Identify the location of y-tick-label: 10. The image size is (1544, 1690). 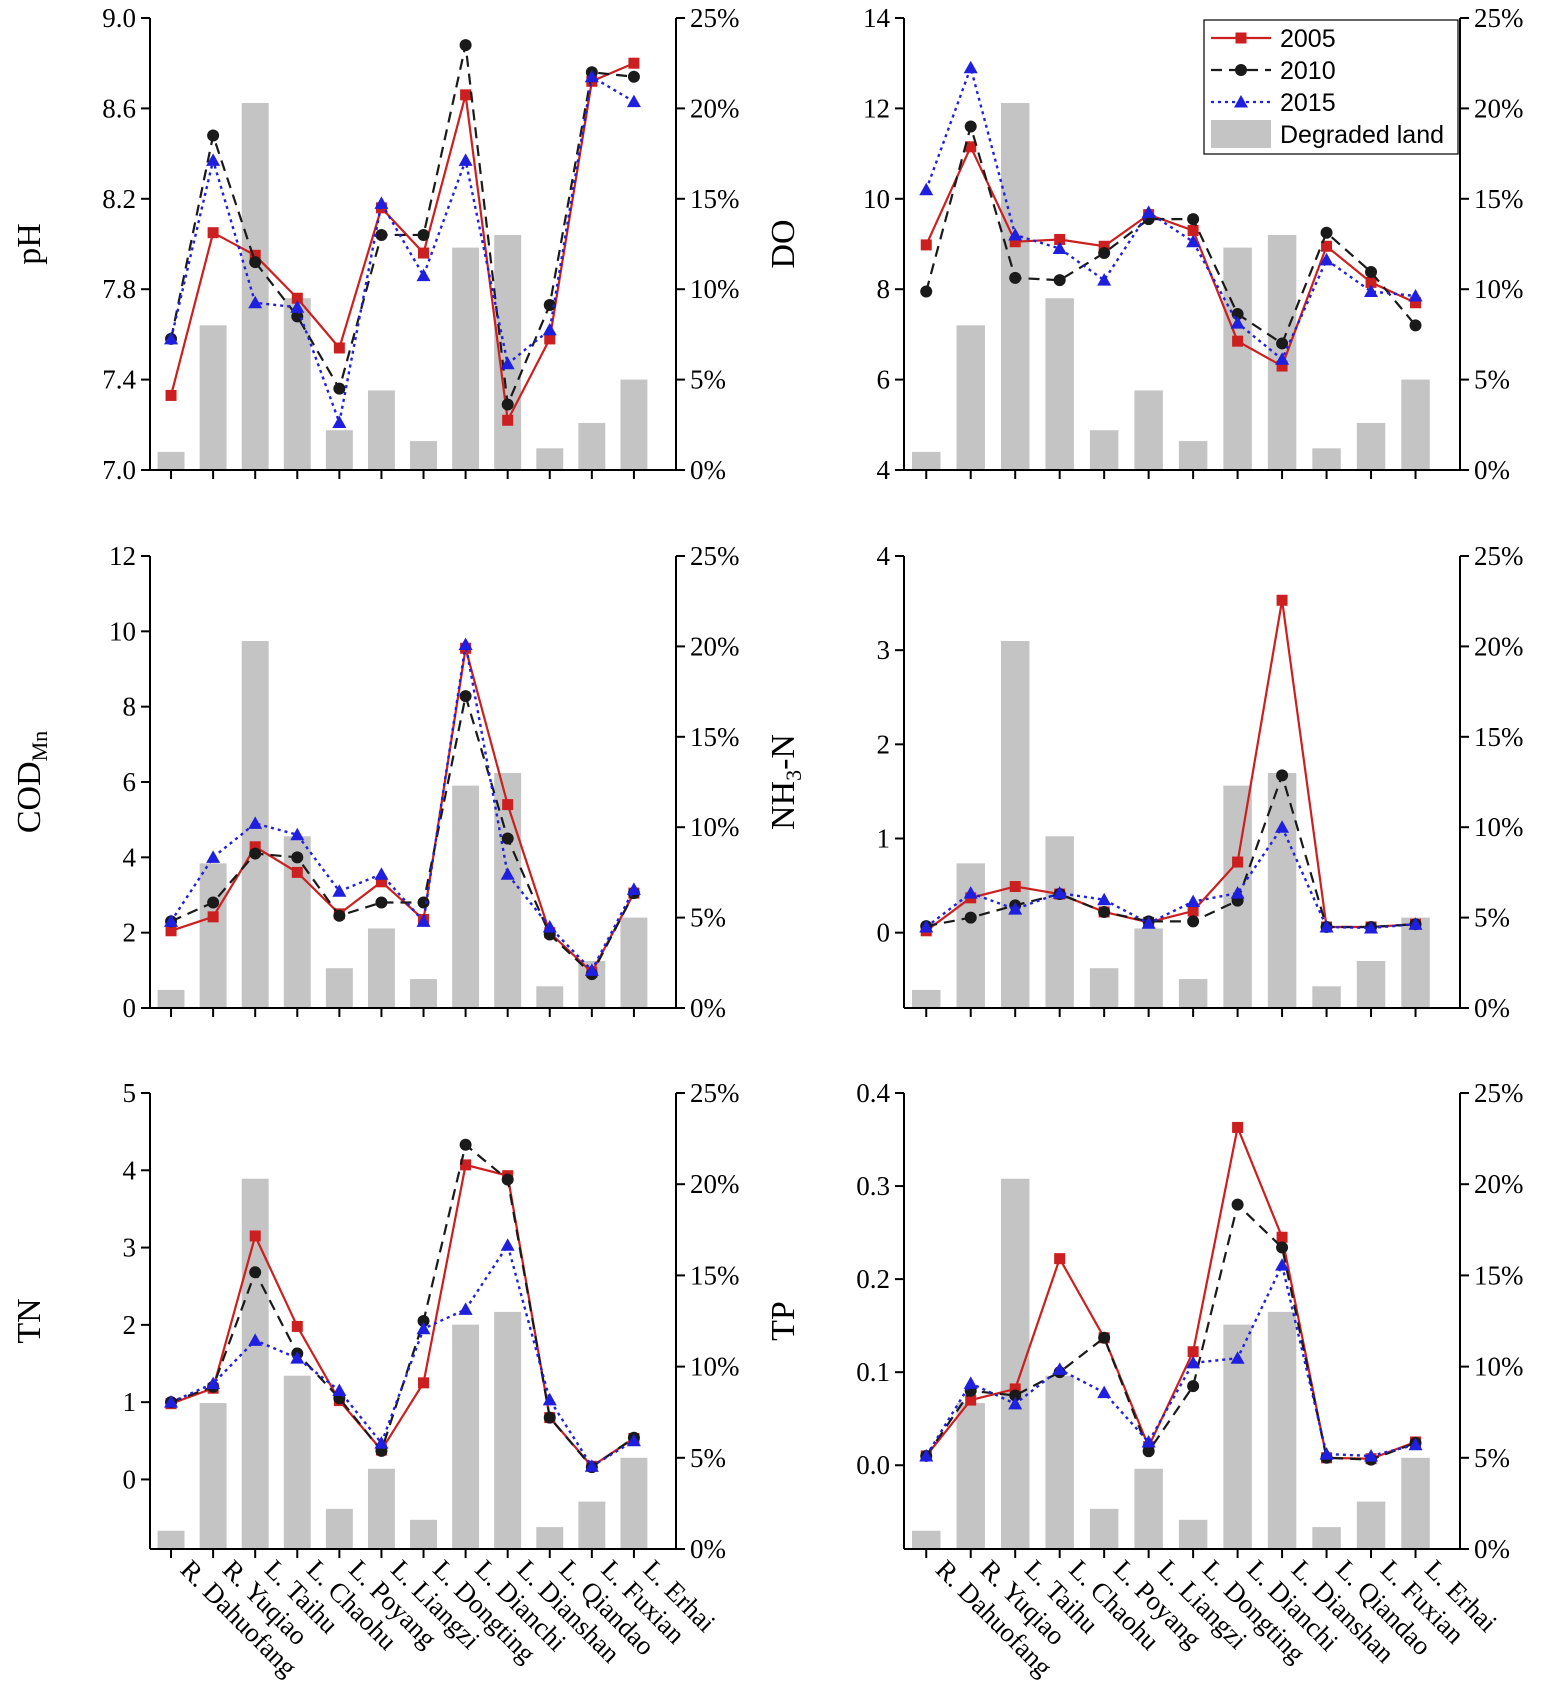
(122, 631).